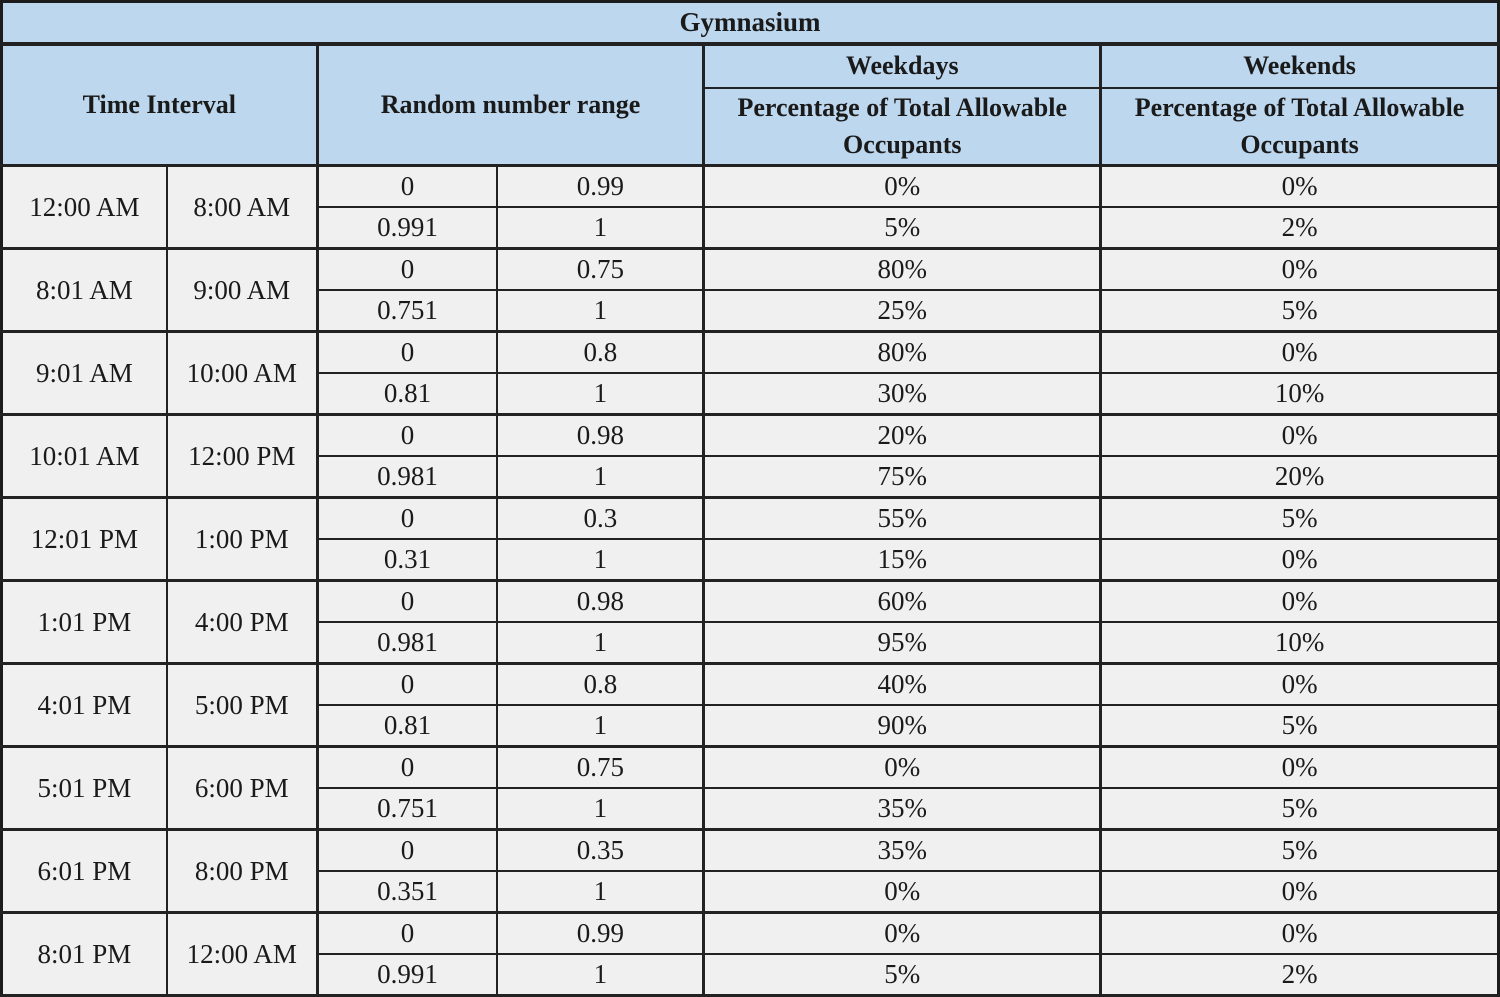  I want to click on table-row: 0.981 1 75% 20%, so click(751, 477).